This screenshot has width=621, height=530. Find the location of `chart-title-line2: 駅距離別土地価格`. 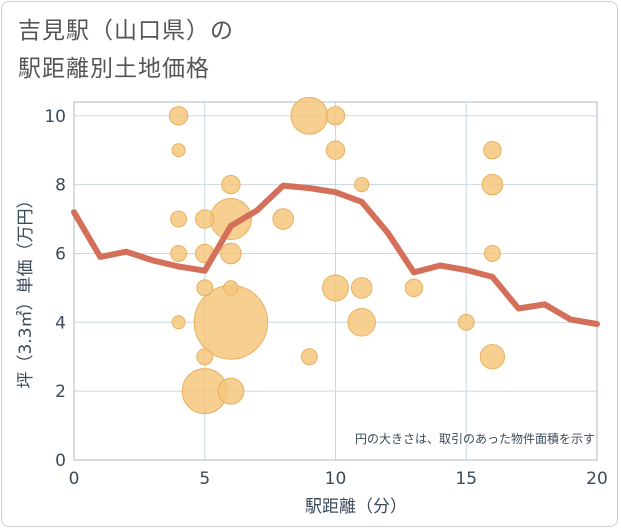

chart-title-line2: 駅距離別土地価格 is located at coordinates (114, 69).